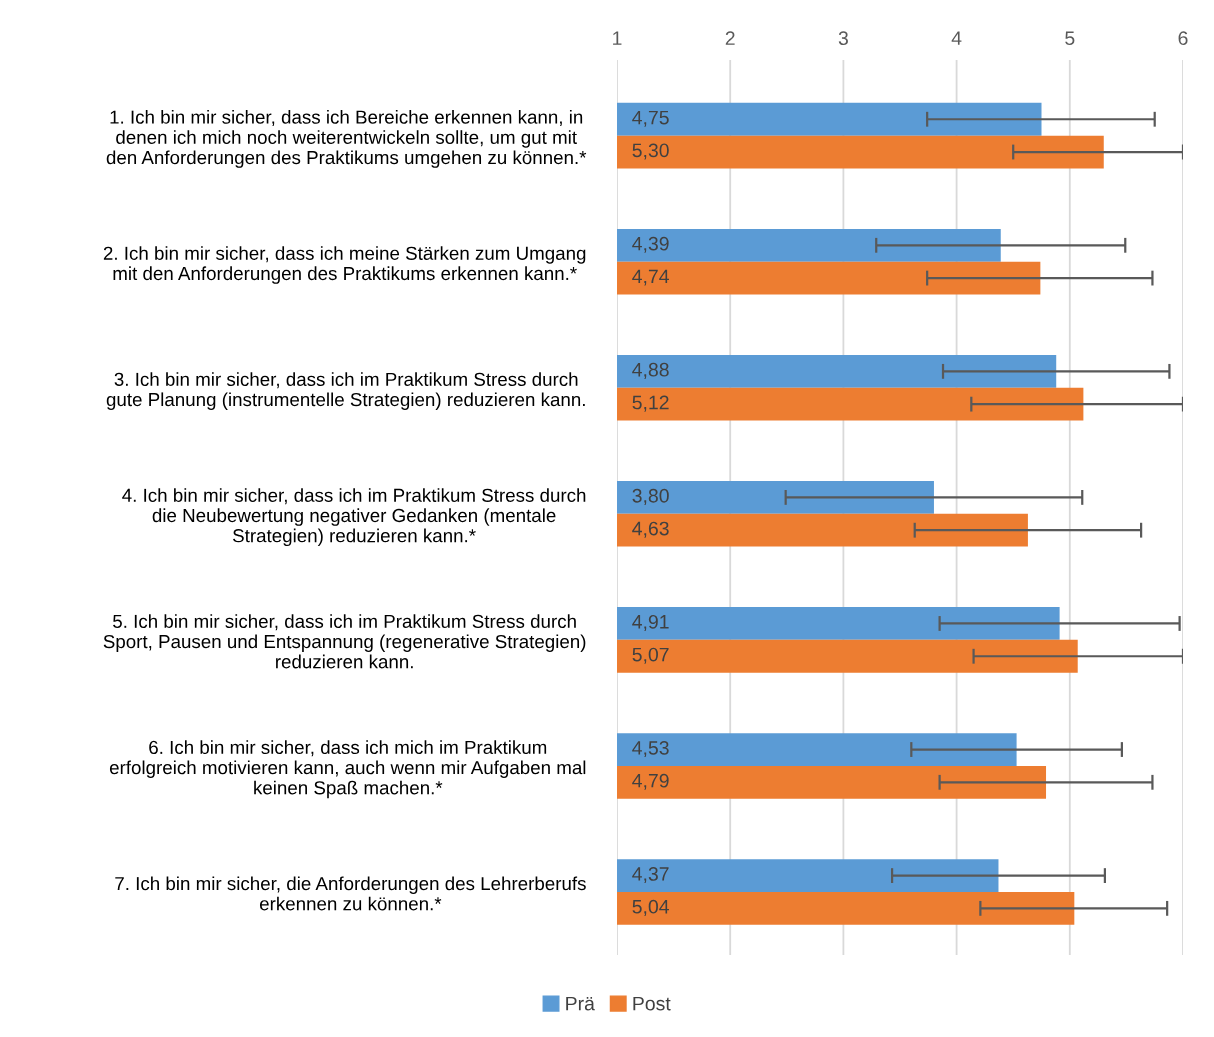  I want to click on data-label: 4,63, so click(650, 529).